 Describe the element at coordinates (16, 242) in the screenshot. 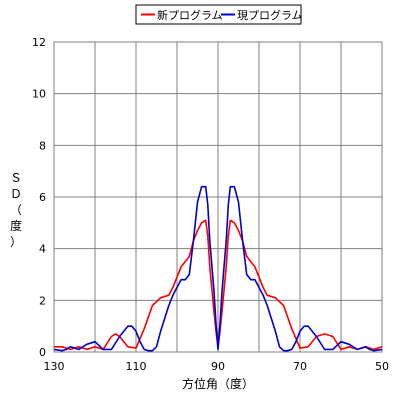

I see `y-axis-label-char: ）` at that location.